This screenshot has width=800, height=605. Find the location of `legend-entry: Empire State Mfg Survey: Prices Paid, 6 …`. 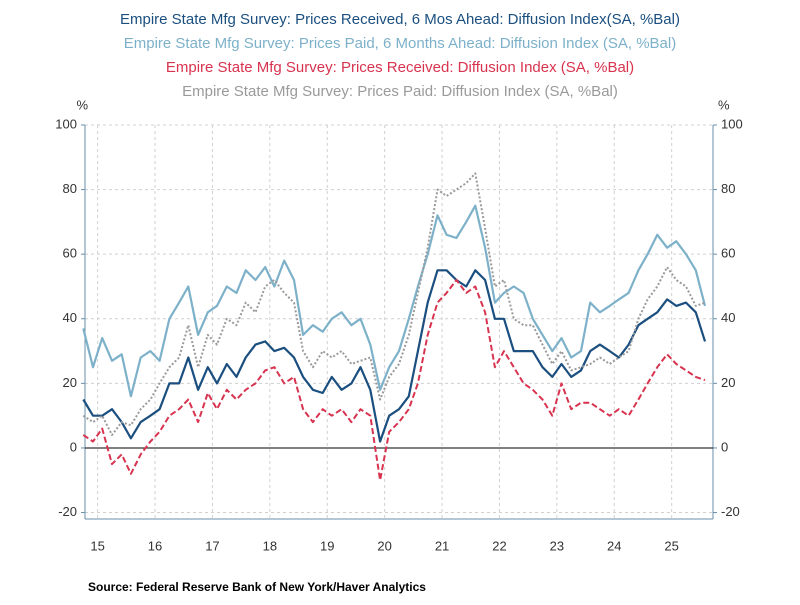

legend-entry: Empire State Mfg Survey: Prices Paid, 6 … is located at coordinates (400, 43).